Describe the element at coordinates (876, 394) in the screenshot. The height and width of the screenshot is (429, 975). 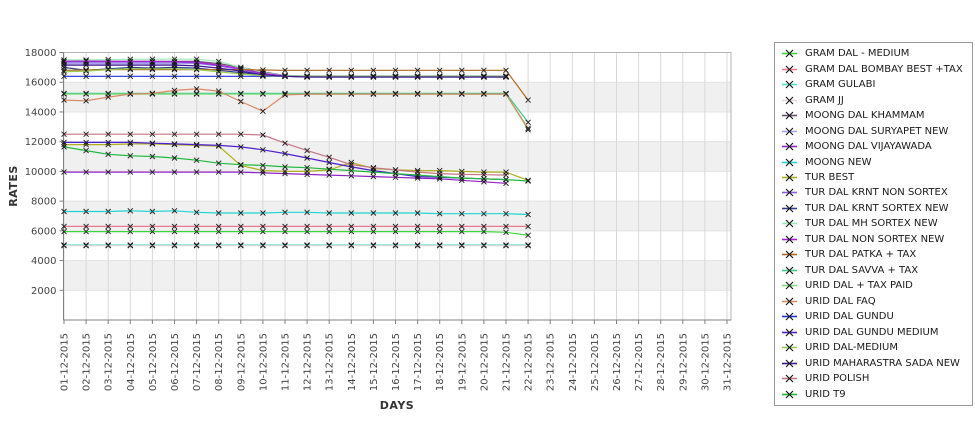
I see `legend-item: URID T9` at that location.